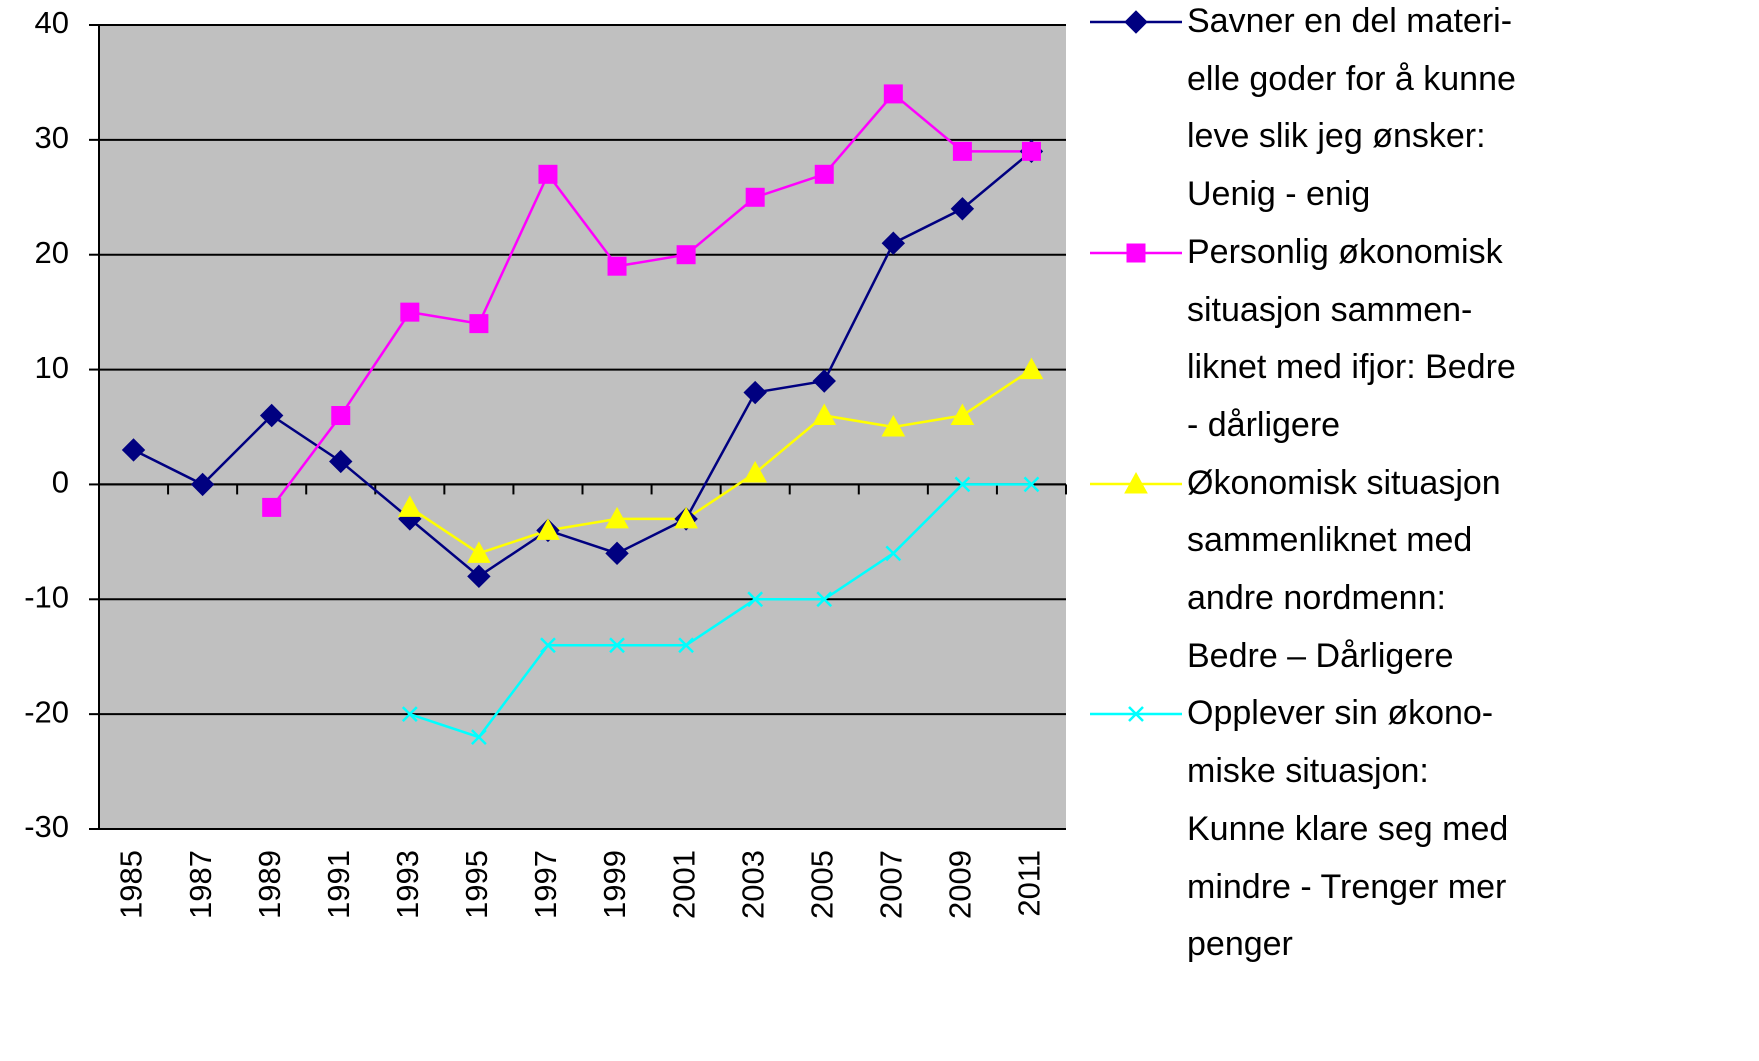  Describe the element at coordinates (46, 596) in the screenshot. I see `y-tick-label: -10` at that location.